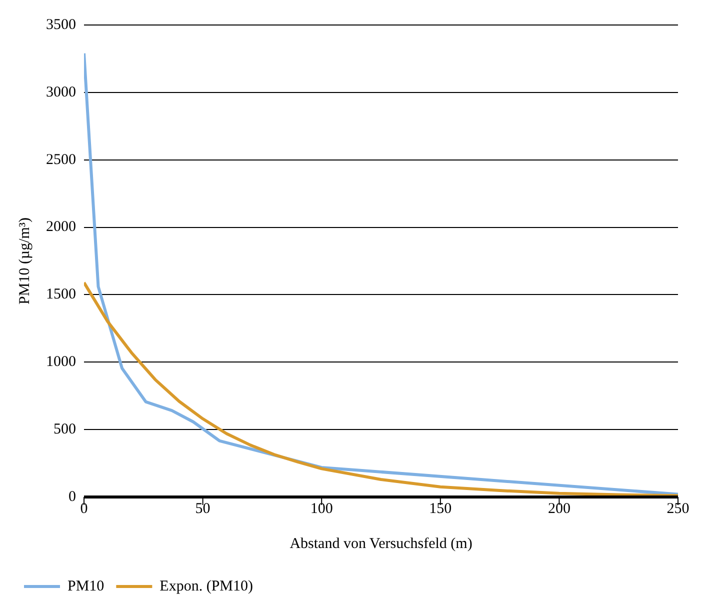 The height and width of the screenshot is (612, 702). Describe the element at coordinates (72, 496) in the screenshot. I see `y-tick-label: 0` at that location.